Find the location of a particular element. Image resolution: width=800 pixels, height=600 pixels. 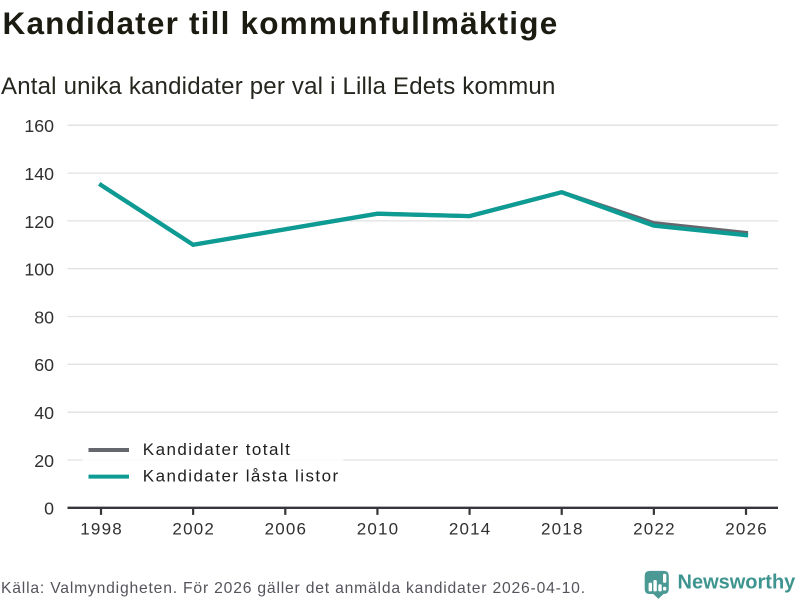

svg-text: 1998 is located at coordinates (101, 529).